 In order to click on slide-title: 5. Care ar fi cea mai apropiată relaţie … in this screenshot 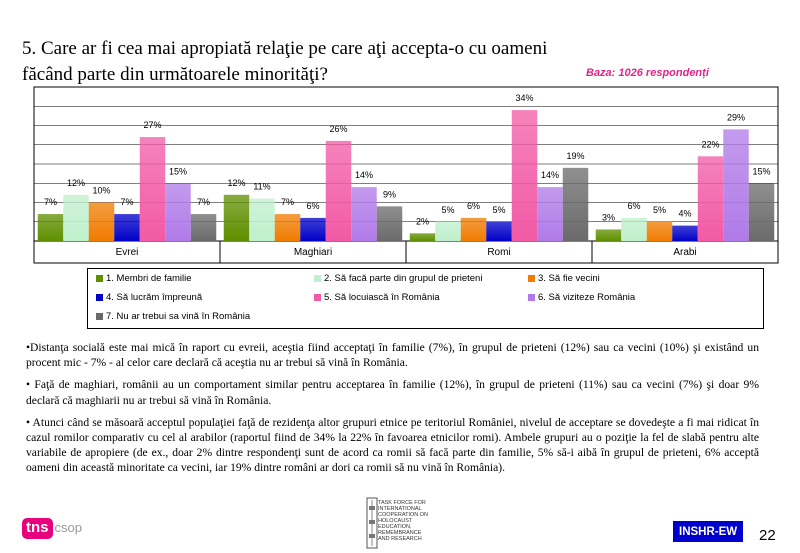, I will do `click(322, 62)`.